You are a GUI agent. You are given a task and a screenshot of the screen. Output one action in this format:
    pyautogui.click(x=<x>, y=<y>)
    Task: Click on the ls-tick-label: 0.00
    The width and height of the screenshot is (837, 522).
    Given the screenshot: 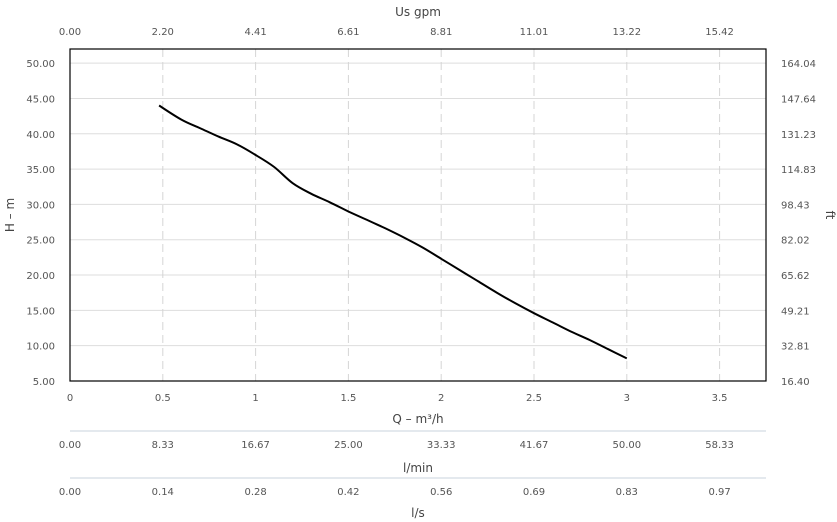 What is the action you would take?
    pyautogui.click(x=70, y=492)
    